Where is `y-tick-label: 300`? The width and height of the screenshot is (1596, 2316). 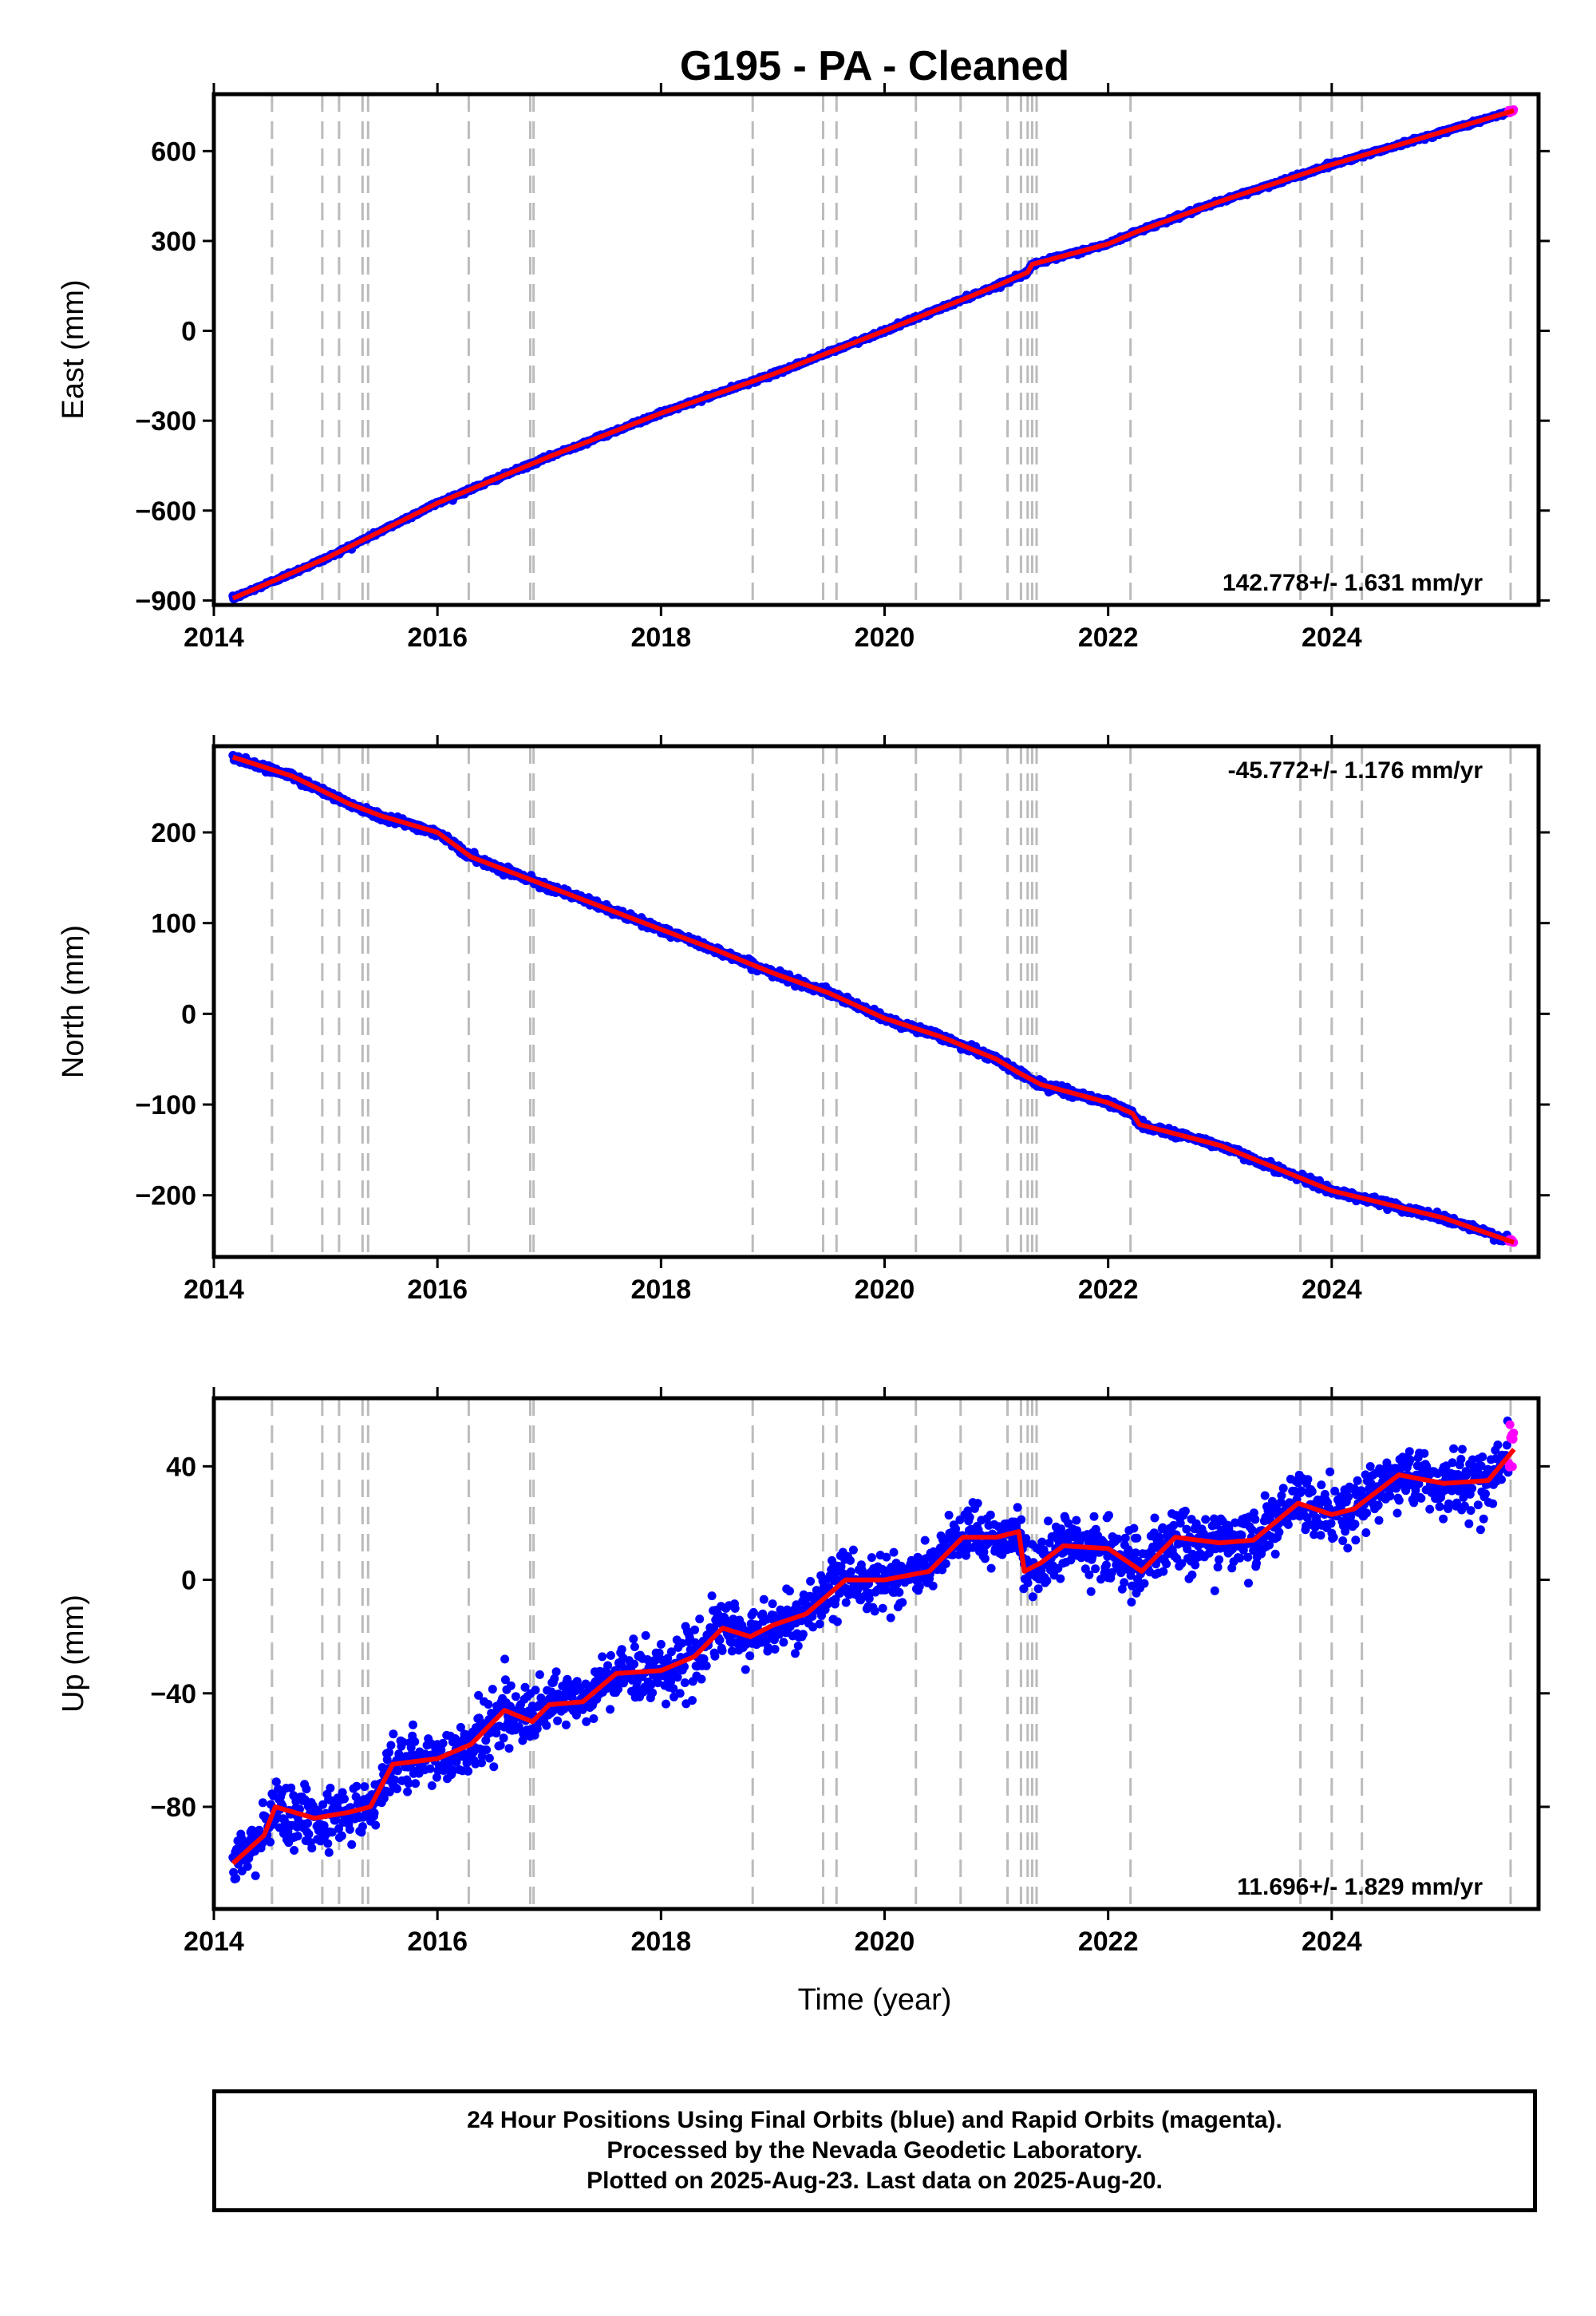 y-tick-label: 300 is located at coordinates (173, 242).